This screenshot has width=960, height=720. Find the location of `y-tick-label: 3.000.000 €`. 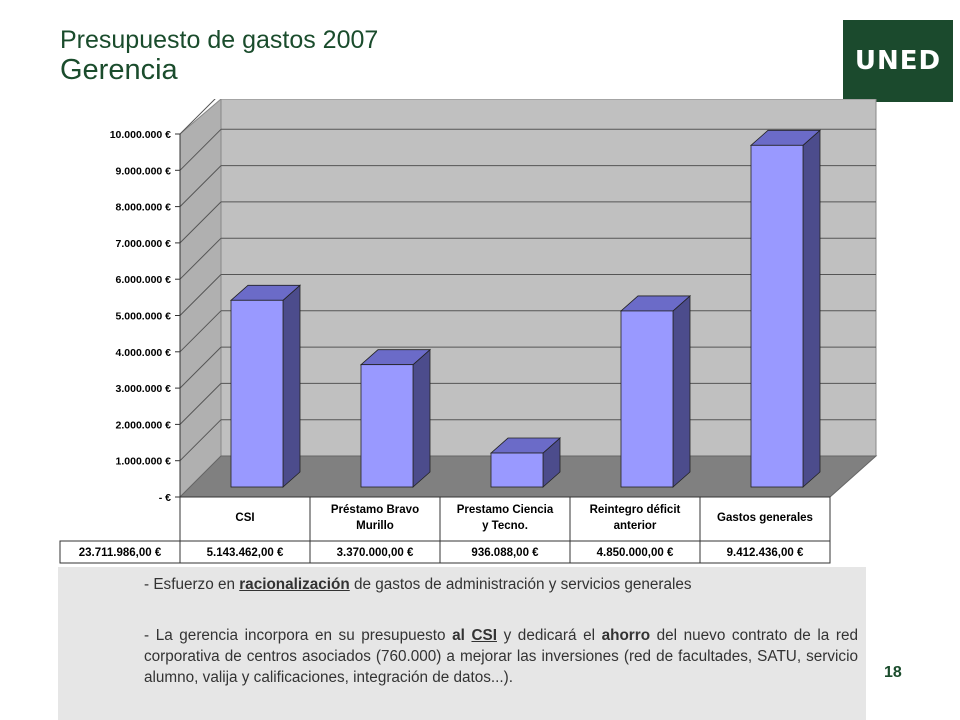

y-tick-label: 3.000.000 € is located at coordinates (144, 389).